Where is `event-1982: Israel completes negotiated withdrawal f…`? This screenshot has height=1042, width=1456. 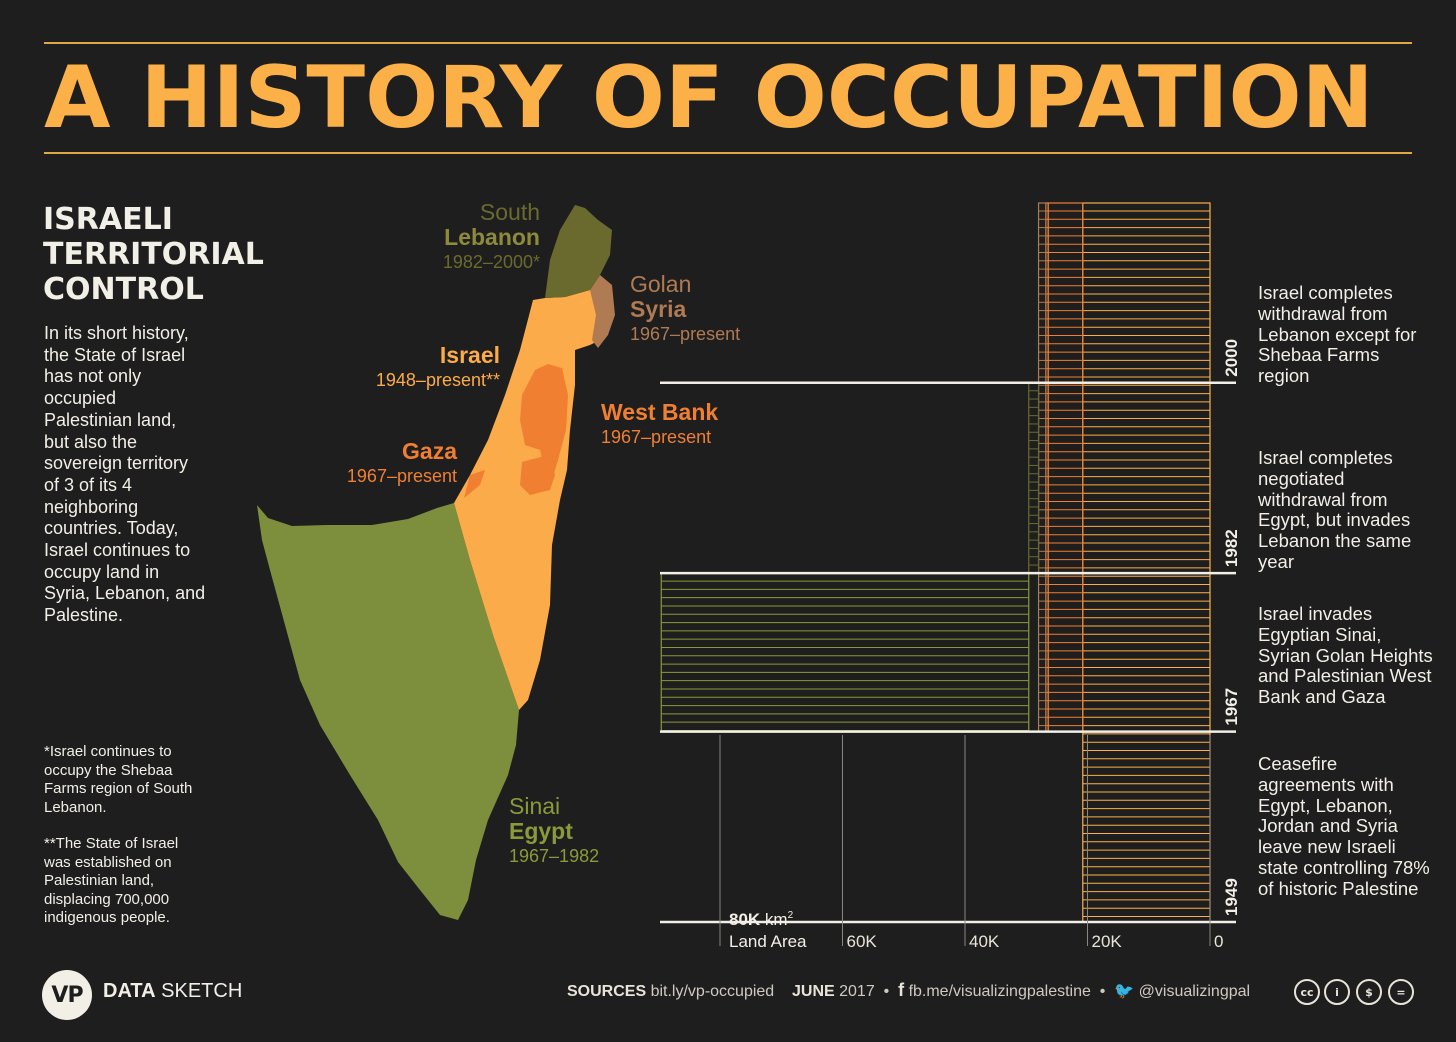 event-1982: Israel completes negotiated withdrawal f… is located at coordinates (1335, 509).